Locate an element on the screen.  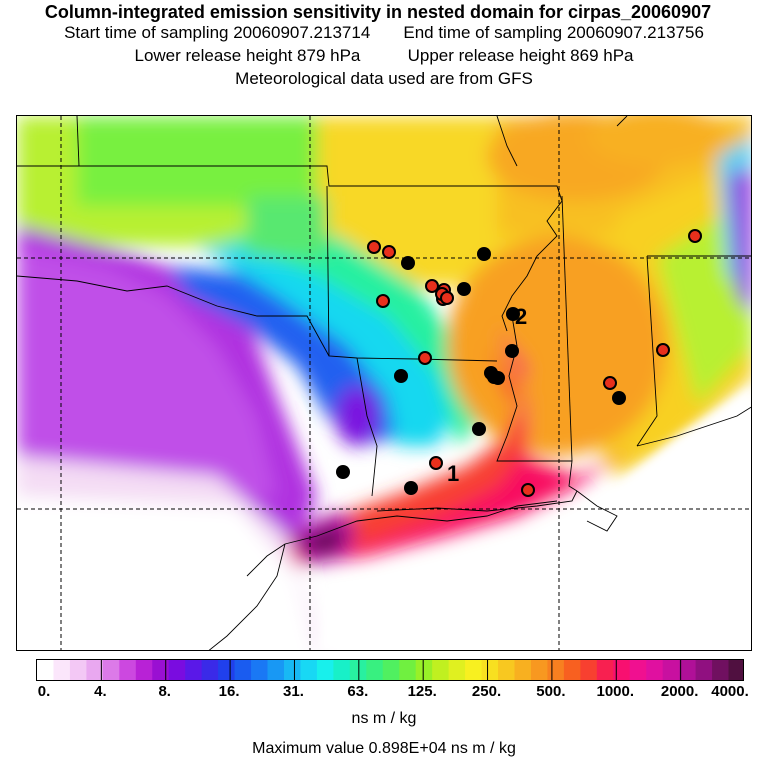
title-met-data: Meteorological data used are from GFS is located at coordinates (384, 78).